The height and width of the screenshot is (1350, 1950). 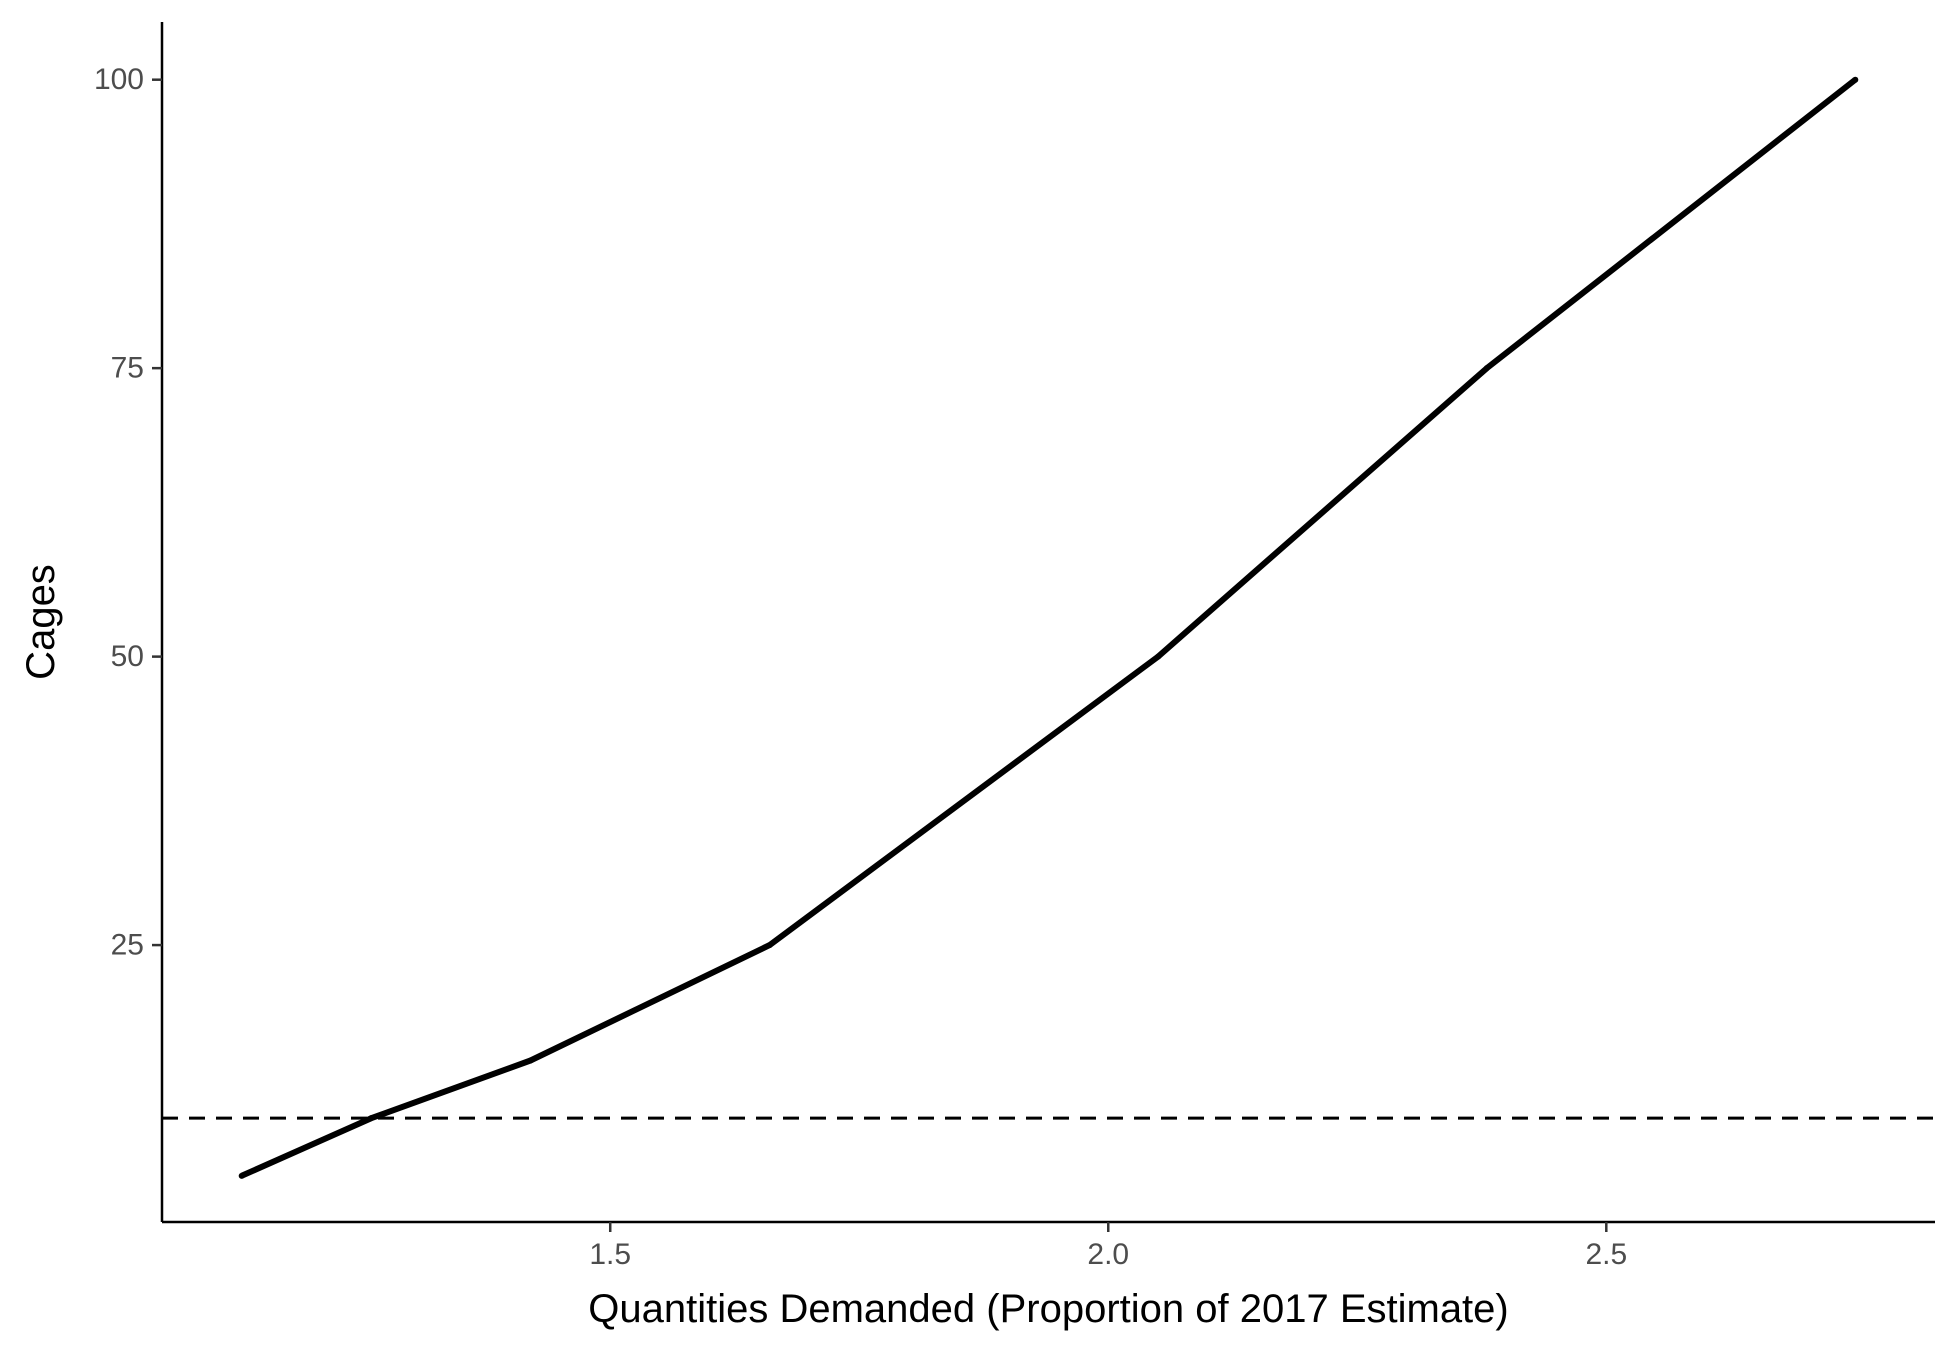 What do you see at coordinates (41, 622) in the screenshot?
I see `y-axis-title: Cages` at bounding box center [41, 622].